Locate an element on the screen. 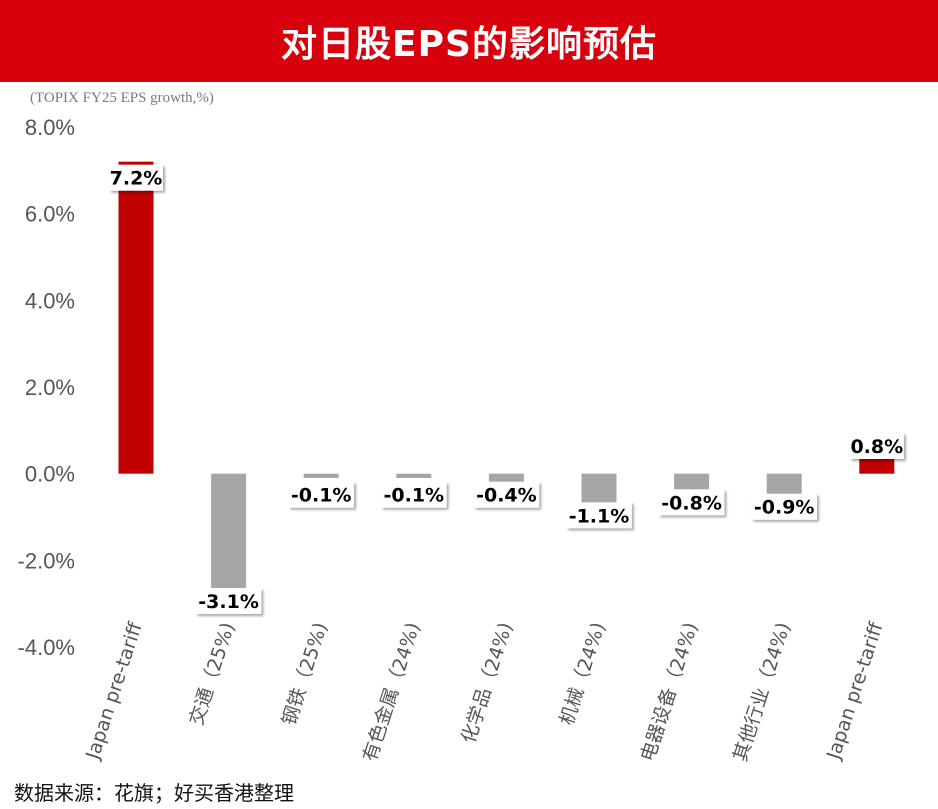 The height and width of the screenshot is (809, 938). data-label: -3.1% is located at coordinates (228, 601).